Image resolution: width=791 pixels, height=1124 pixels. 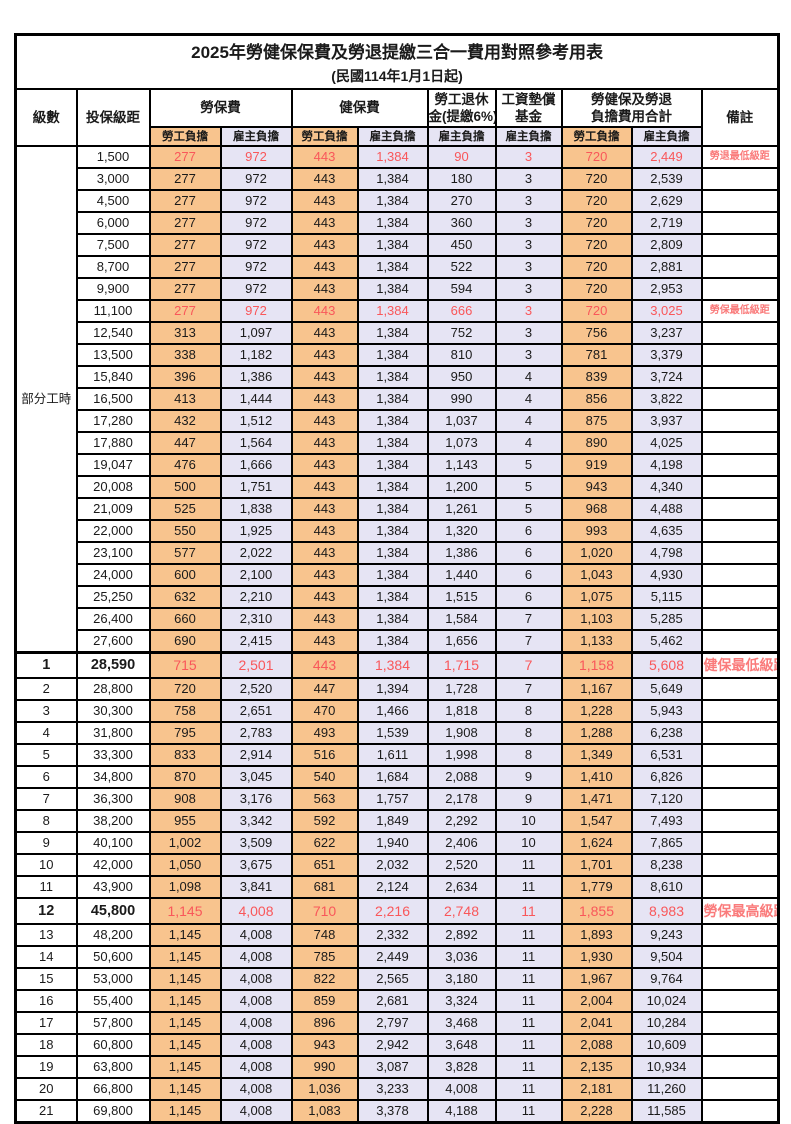 What do you see at coordinates (324, 1111) in the screenshot?
I see `cell-health-employee: 1,083` at bounding box center [324, 1111].